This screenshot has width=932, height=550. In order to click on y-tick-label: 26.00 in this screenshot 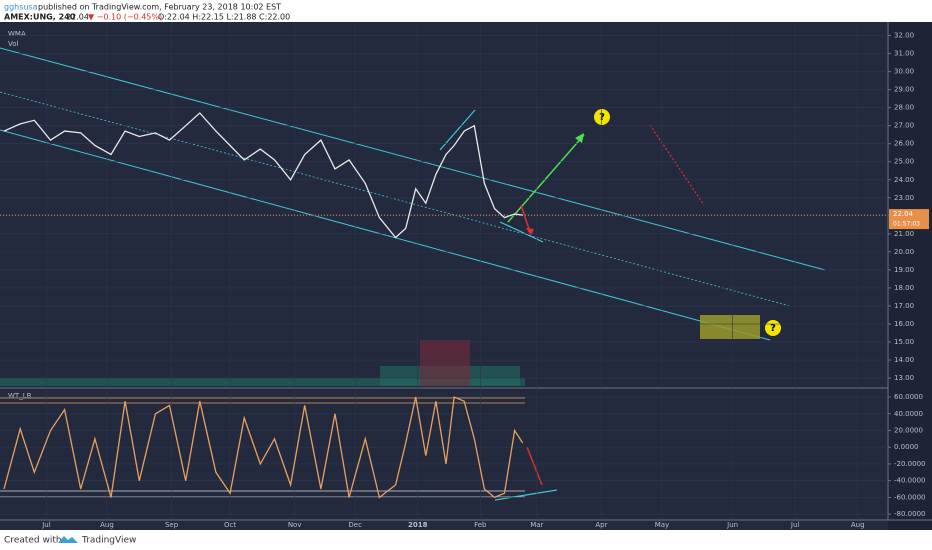, I will do `click(904, 144)`.